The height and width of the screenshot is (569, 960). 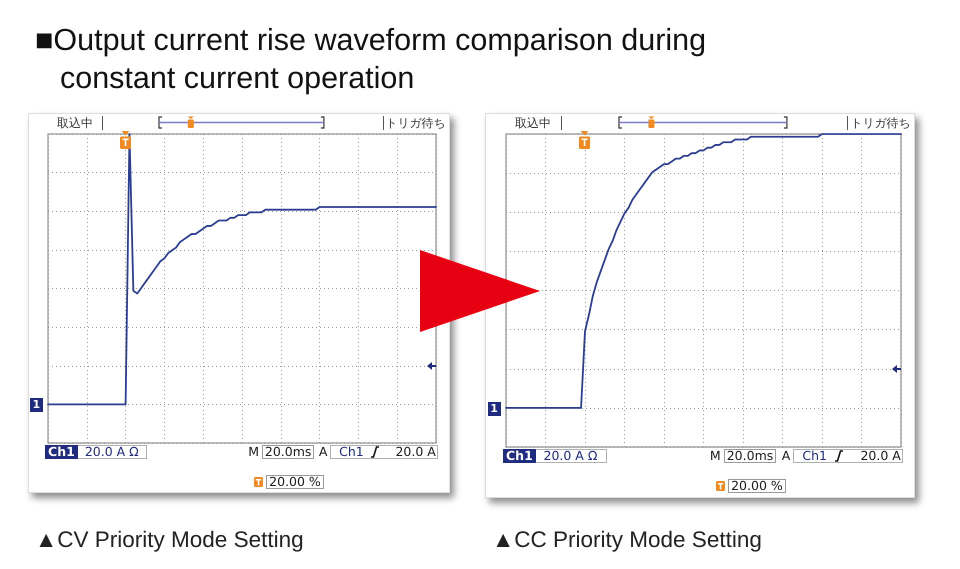 What do you see at coordinates (627, 540) in the screenshot?
I see `text: ▲CC Priority Mode Setting` at bounding box center [627, 540].